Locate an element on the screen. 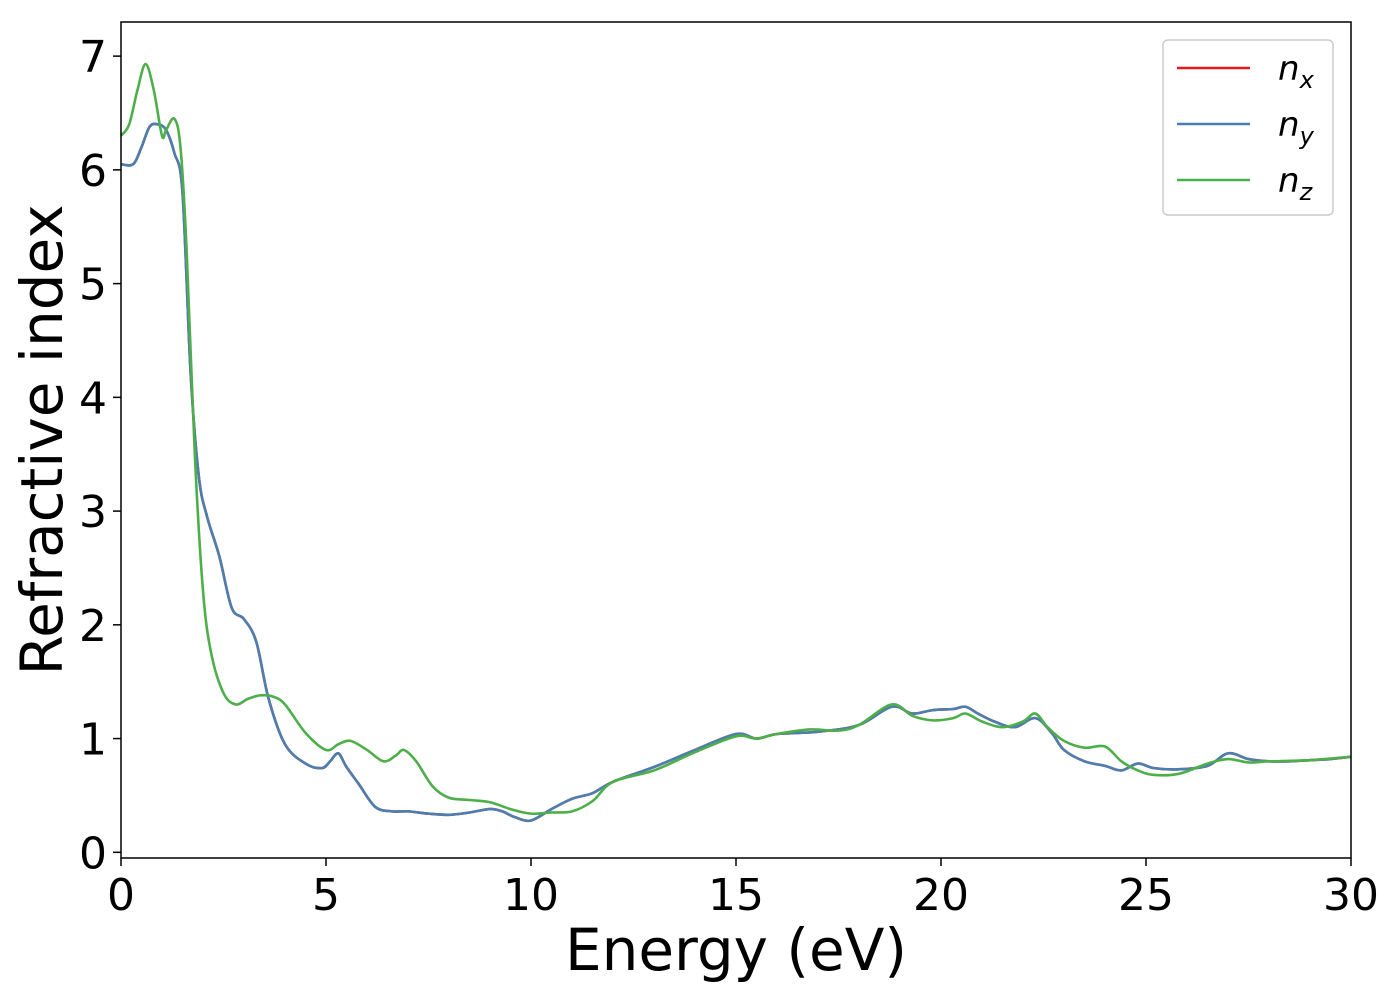 The width and height of the screenshot is (1400, 1000). x-tick-label: 20 is located at coordinates (941, 895).